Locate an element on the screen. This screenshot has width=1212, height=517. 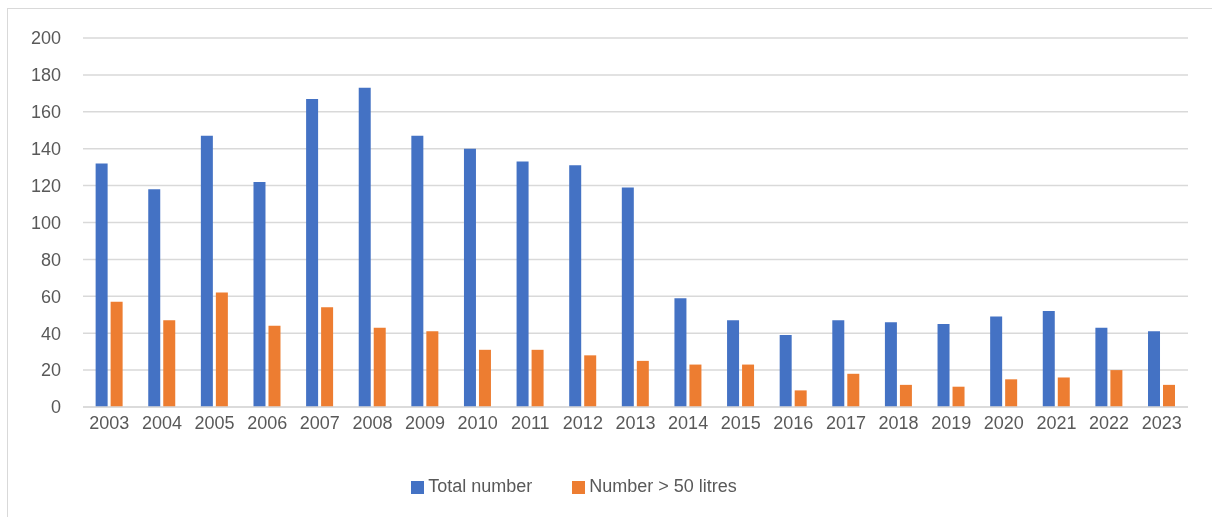
x-tick-label: 2006 is located at coordinates (267, 422).